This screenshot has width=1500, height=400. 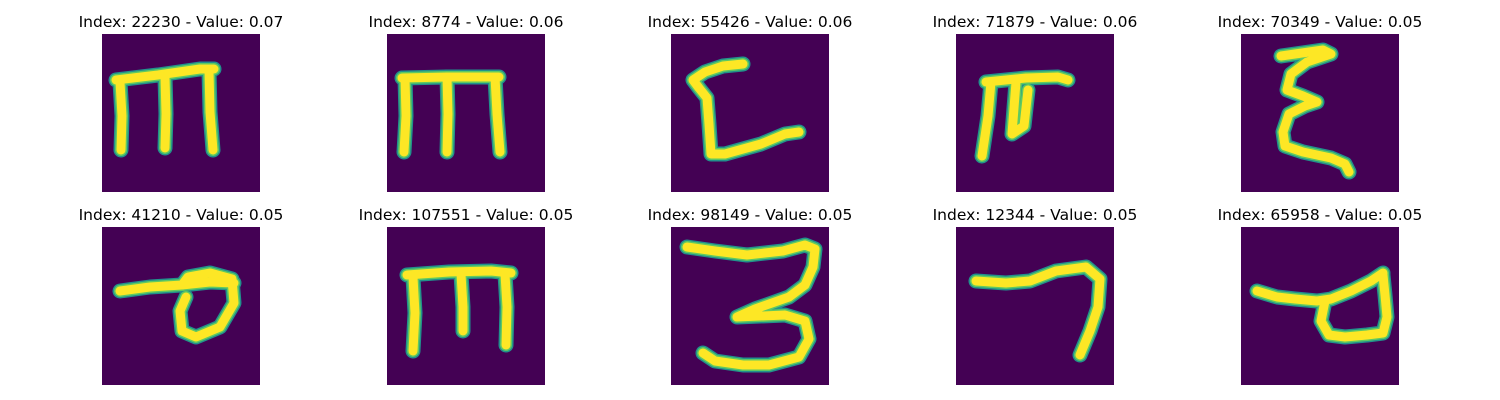 I want to click on image-panel: Index: 8774 - Value: 0.06, so click(x=466, y=107).